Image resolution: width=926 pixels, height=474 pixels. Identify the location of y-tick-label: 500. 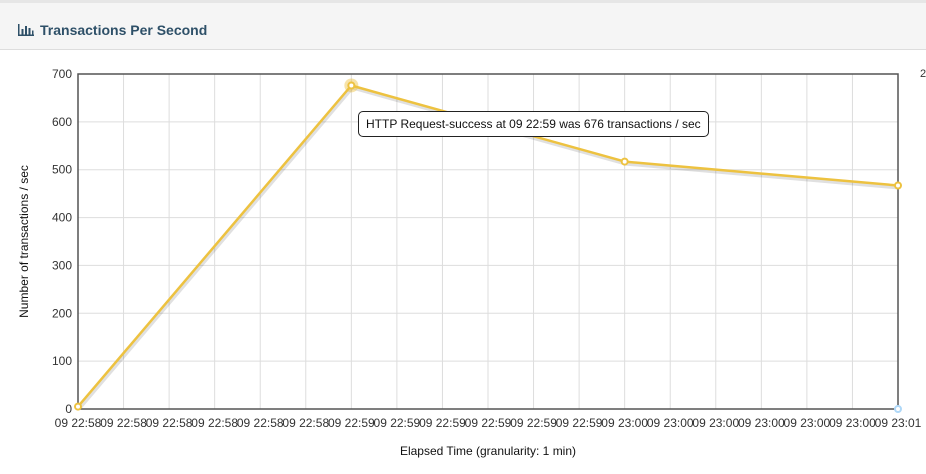
(62, 170).